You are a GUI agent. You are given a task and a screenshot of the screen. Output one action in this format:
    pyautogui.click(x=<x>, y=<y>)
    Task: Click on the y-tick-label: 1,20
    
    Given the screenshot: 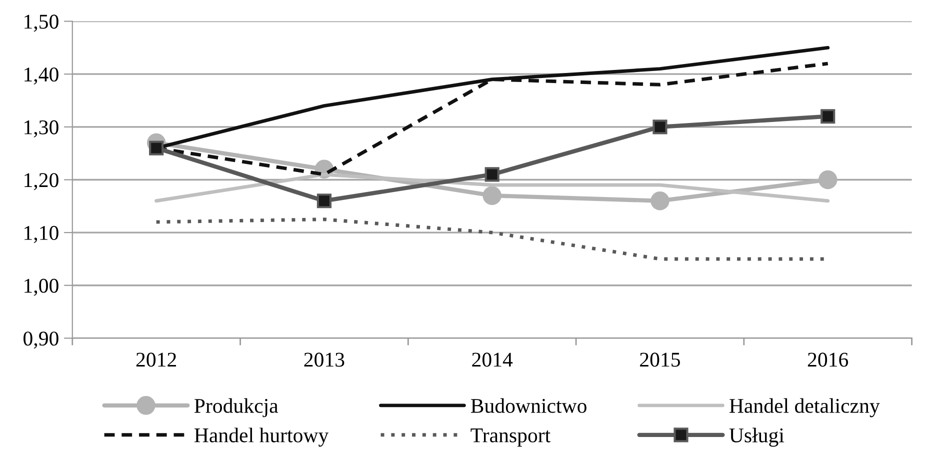 What is the action you would take?
    pyautogui.click(x=41, y=181)
    